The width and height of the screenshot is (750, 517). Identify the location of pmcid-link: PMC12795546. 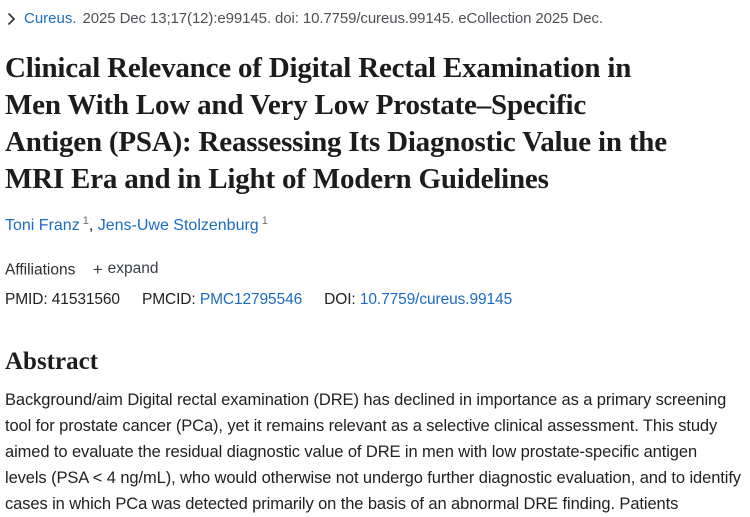
(251, 299).